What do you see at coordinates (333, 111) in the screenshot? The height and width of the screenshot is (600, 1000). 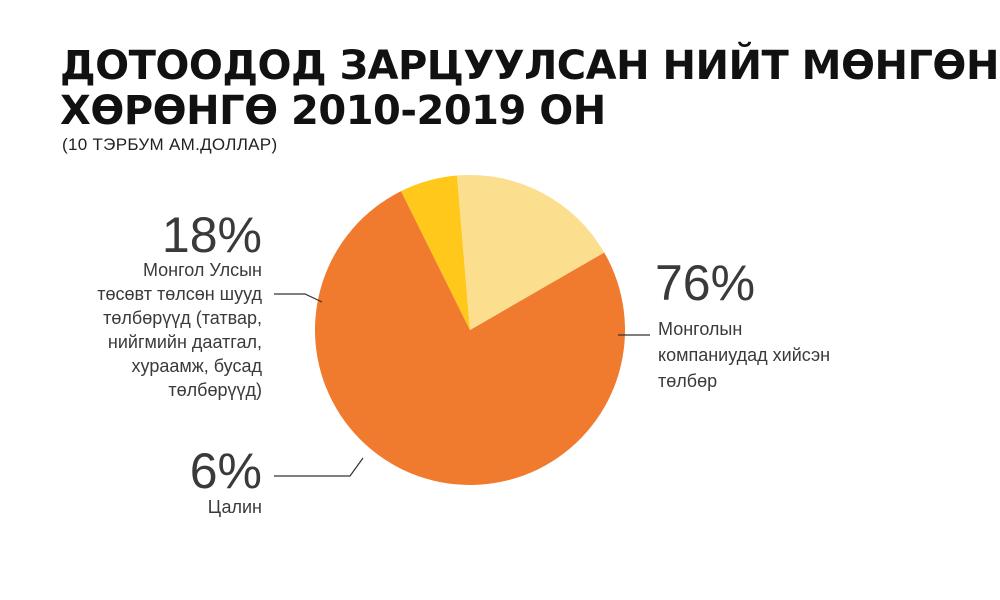 I see `chart-title-line-2: ХӨРӨНГӨ 2010-2019 ОН` at bounding box center [333, 111].